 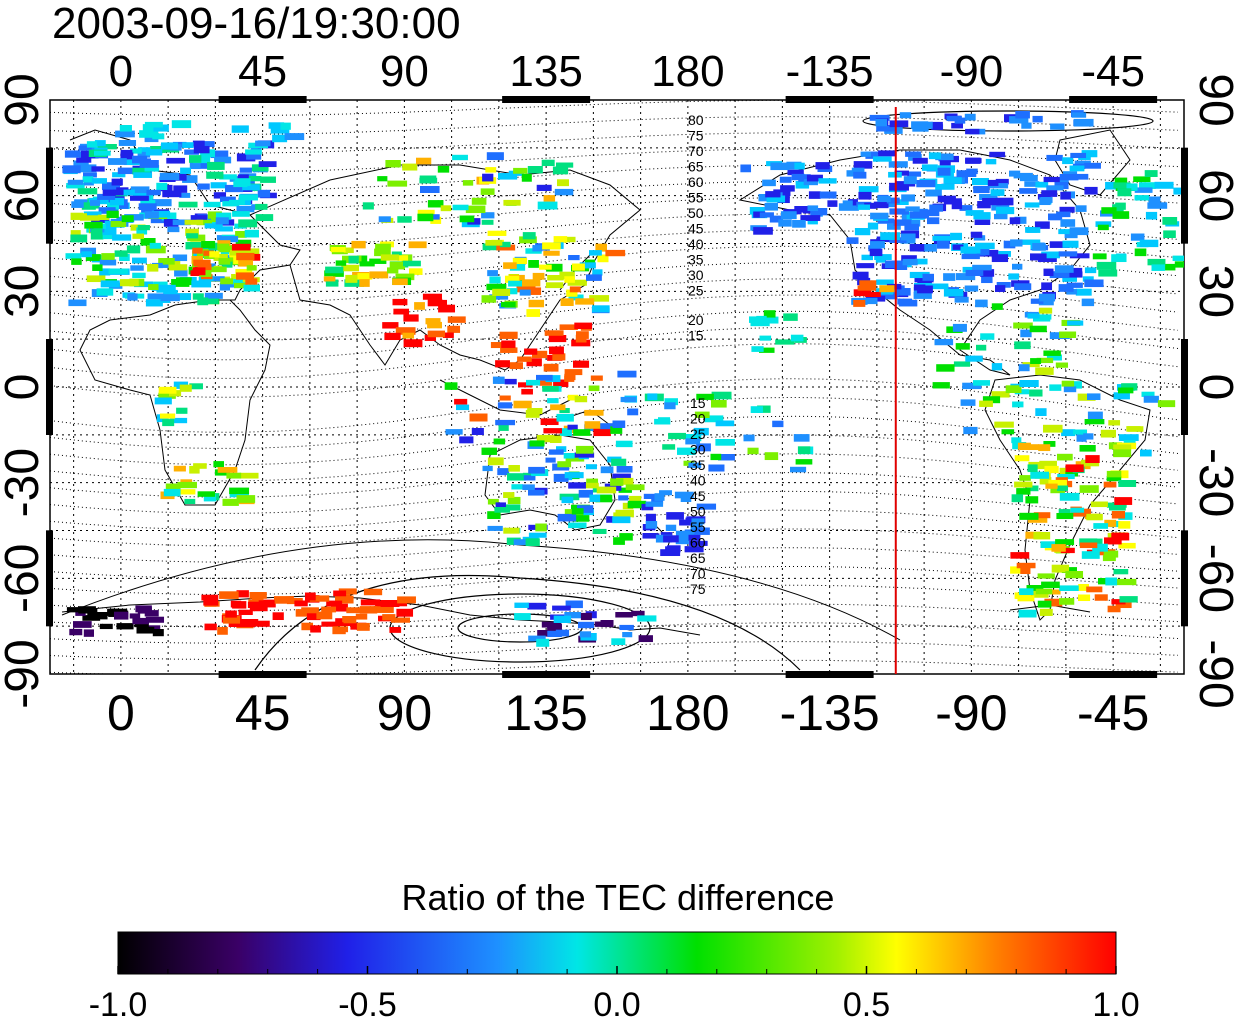 What do you see at coordinates (972, 71) in the screenshot?
I see `lon-label-top: -90` at bounding box center [972, 71].